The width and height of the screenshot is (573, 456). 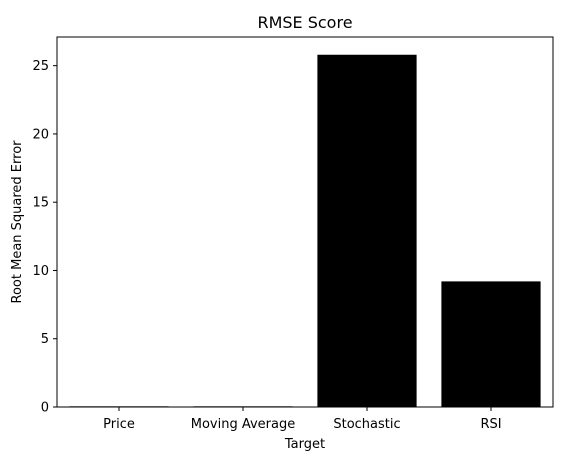 I want to click on y-tick-label: 15, so click(x=40, y=203).